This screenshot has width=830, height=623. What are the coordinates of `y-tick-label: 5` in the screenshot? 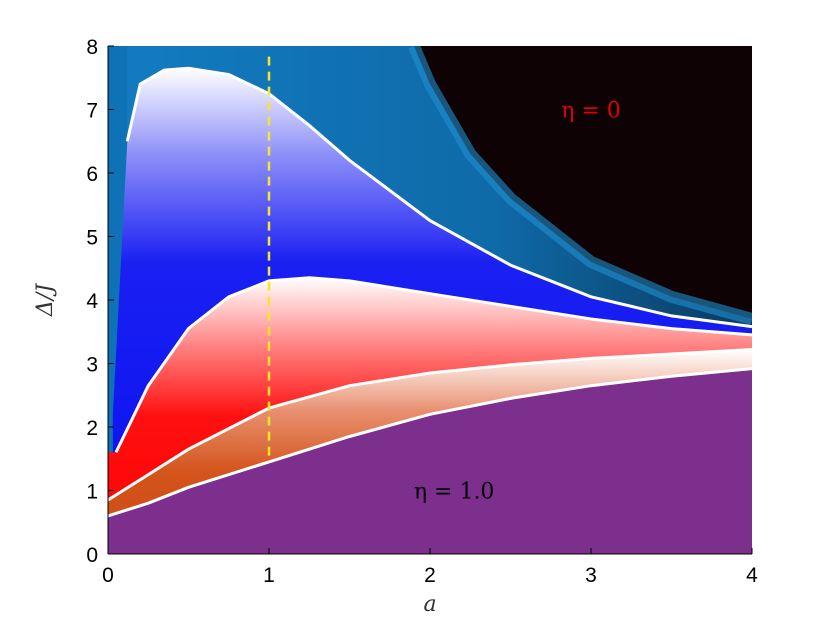 It's located at (92, 238).